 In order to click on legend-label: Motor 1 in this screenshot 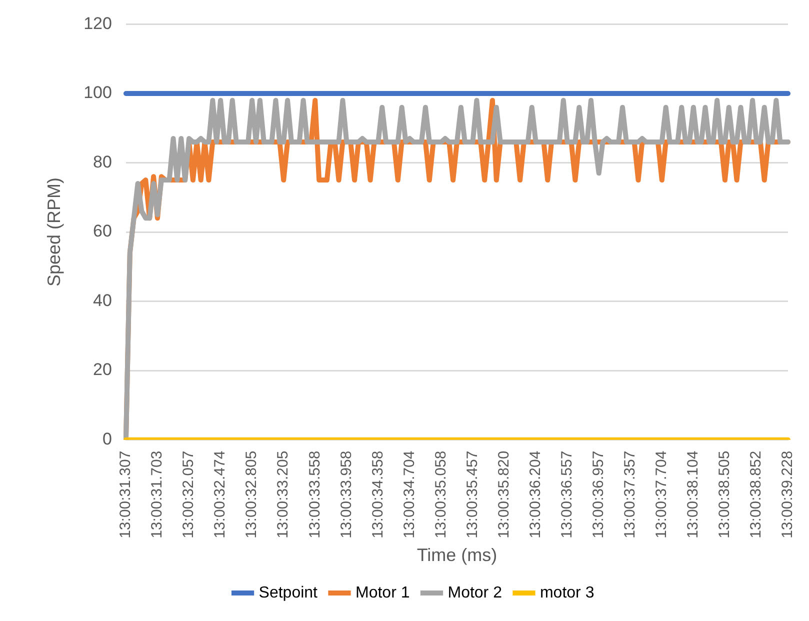, I will do `click(382, 593)`.